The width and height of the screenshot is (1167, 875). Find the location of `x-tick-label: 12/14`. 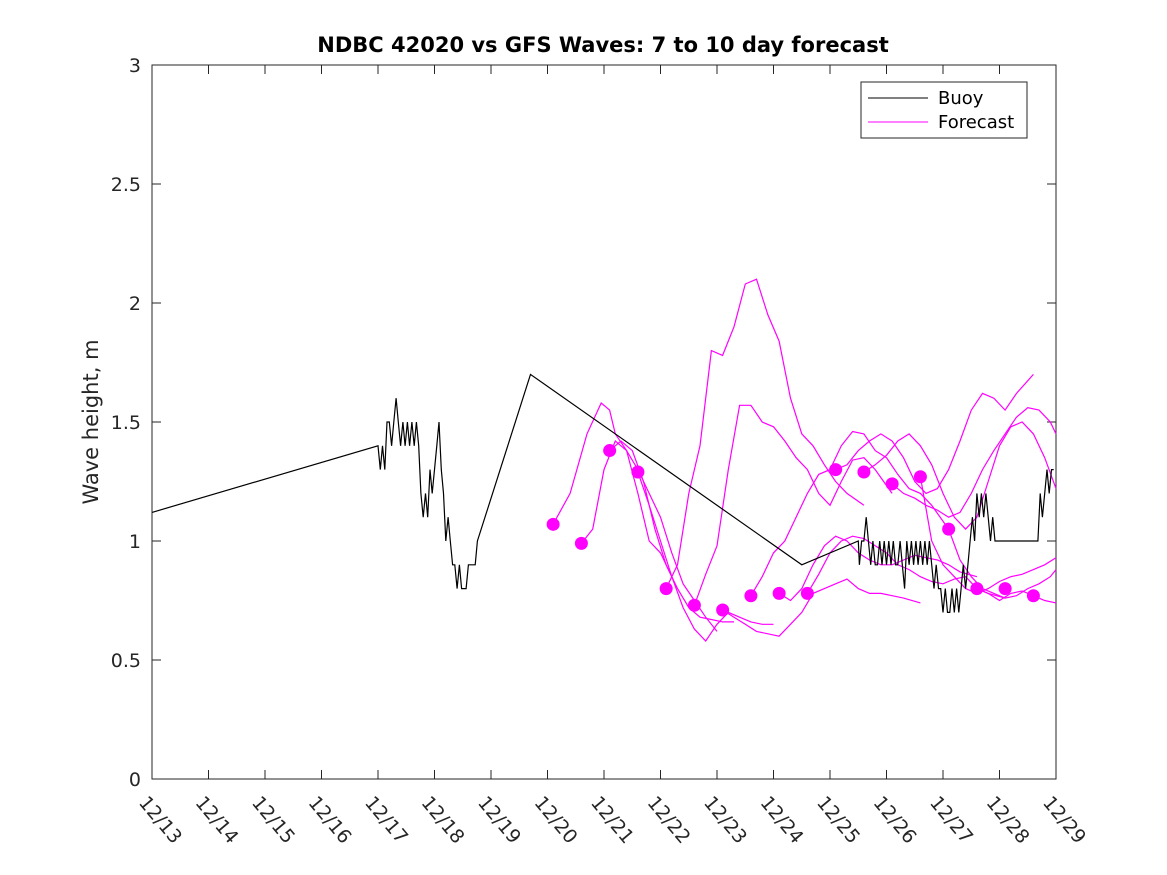

x-tick-label: 12/14 is located at coordinates (217, 820).